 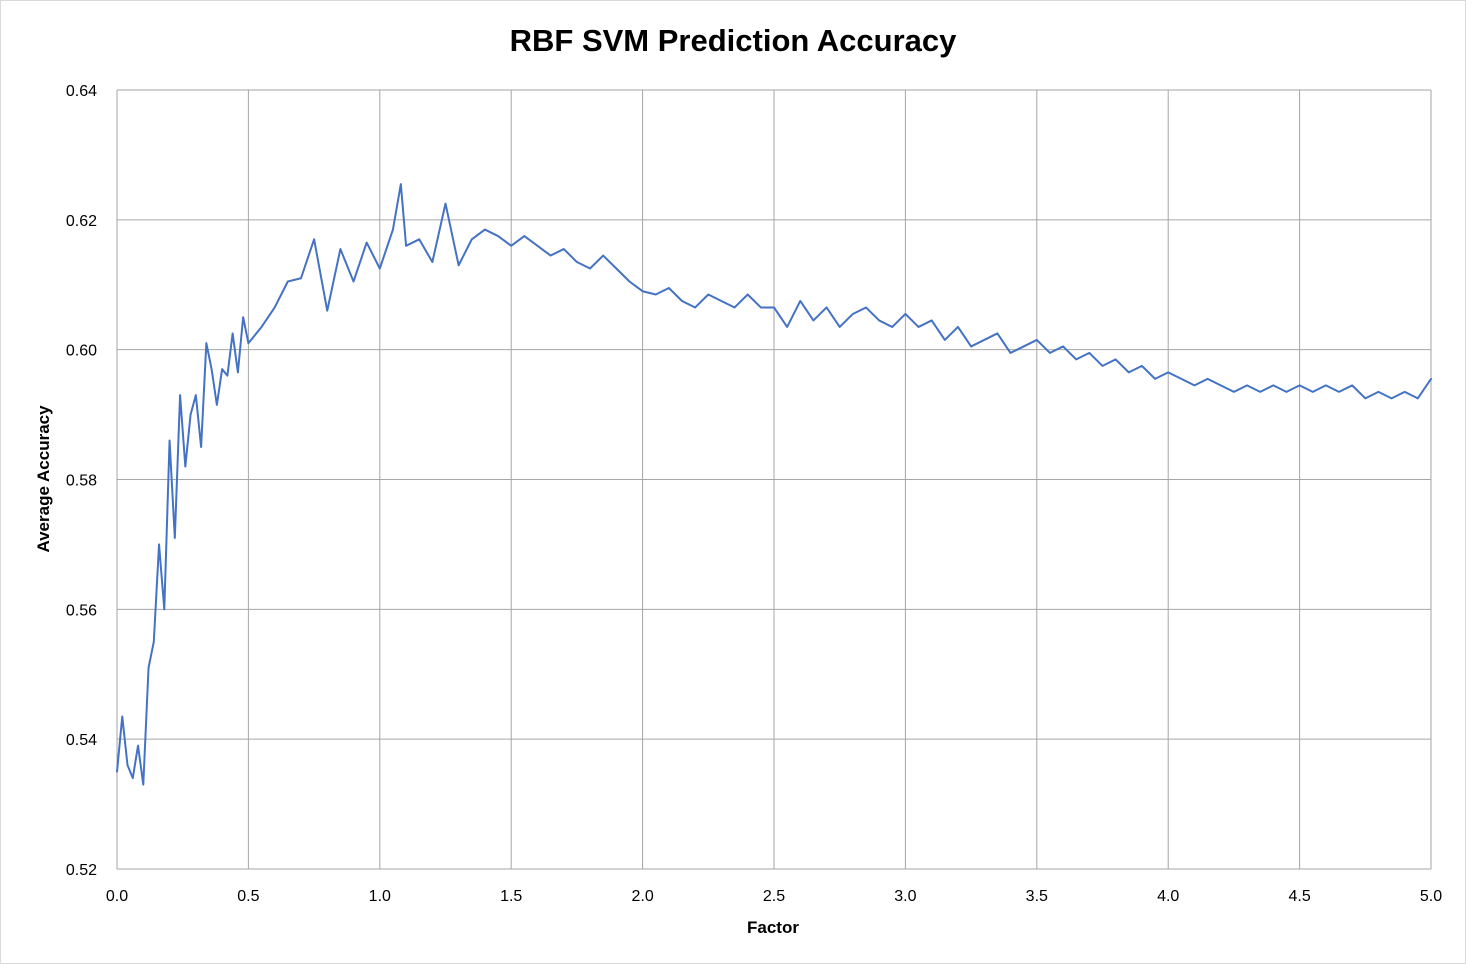 I want to click on x-tick-label: 1.5, so click(x=511, y=896).